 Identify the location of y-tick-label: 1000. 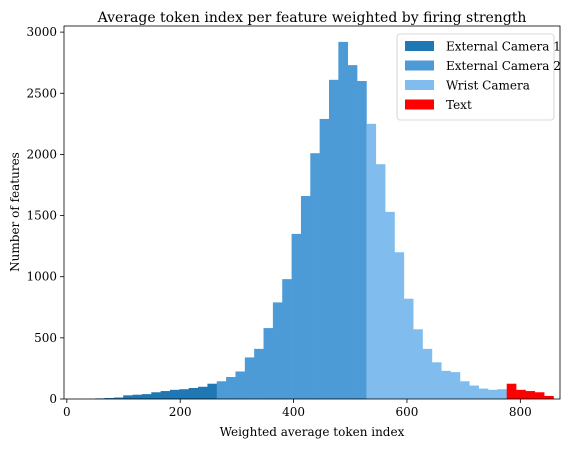
(41, 277).